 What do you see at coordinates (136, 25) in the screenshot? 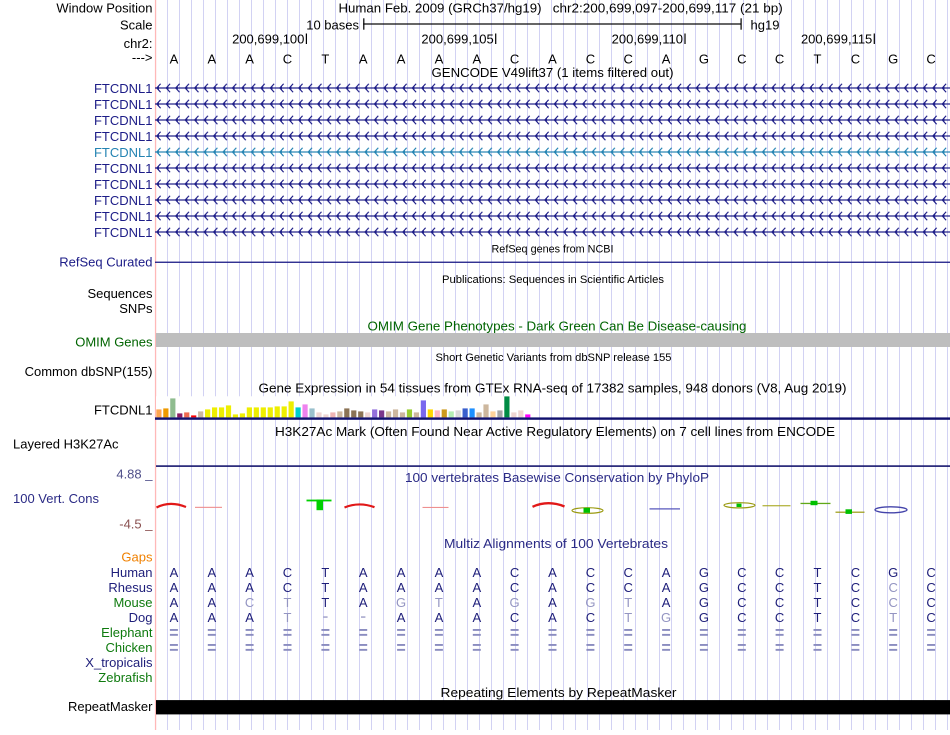
I see `svg-text: Scale` at bounding box center [136, 25].